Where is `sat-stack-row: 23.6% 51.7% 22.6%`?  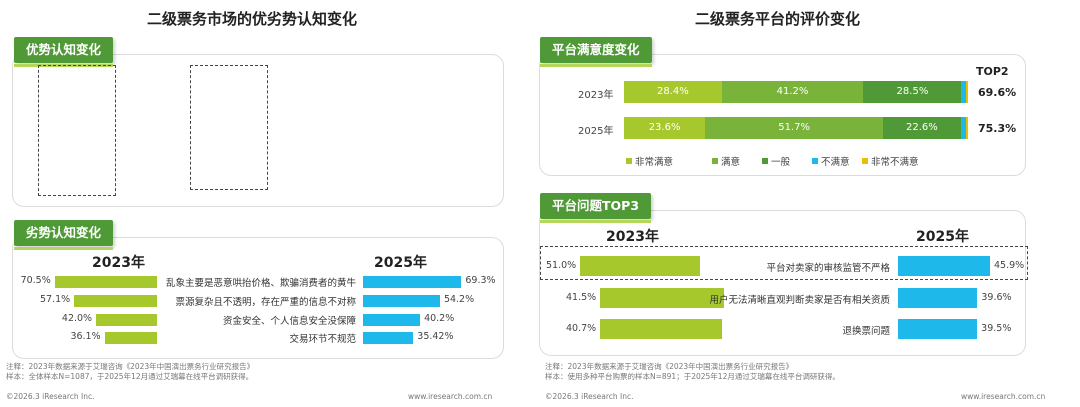
sat-stack-row: 23.6% 51.7% 22.6% is located at coordinates (796, 128).